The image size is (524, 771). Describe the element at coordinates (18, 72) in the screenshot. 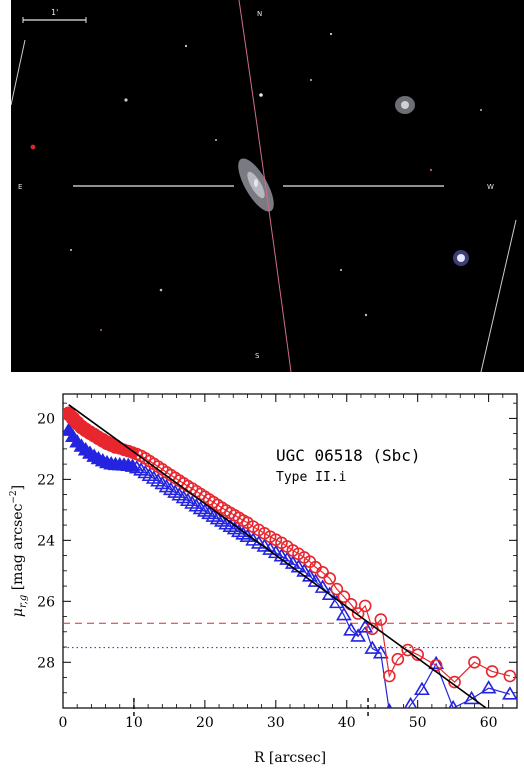

I see `image-edge-left` at that location.